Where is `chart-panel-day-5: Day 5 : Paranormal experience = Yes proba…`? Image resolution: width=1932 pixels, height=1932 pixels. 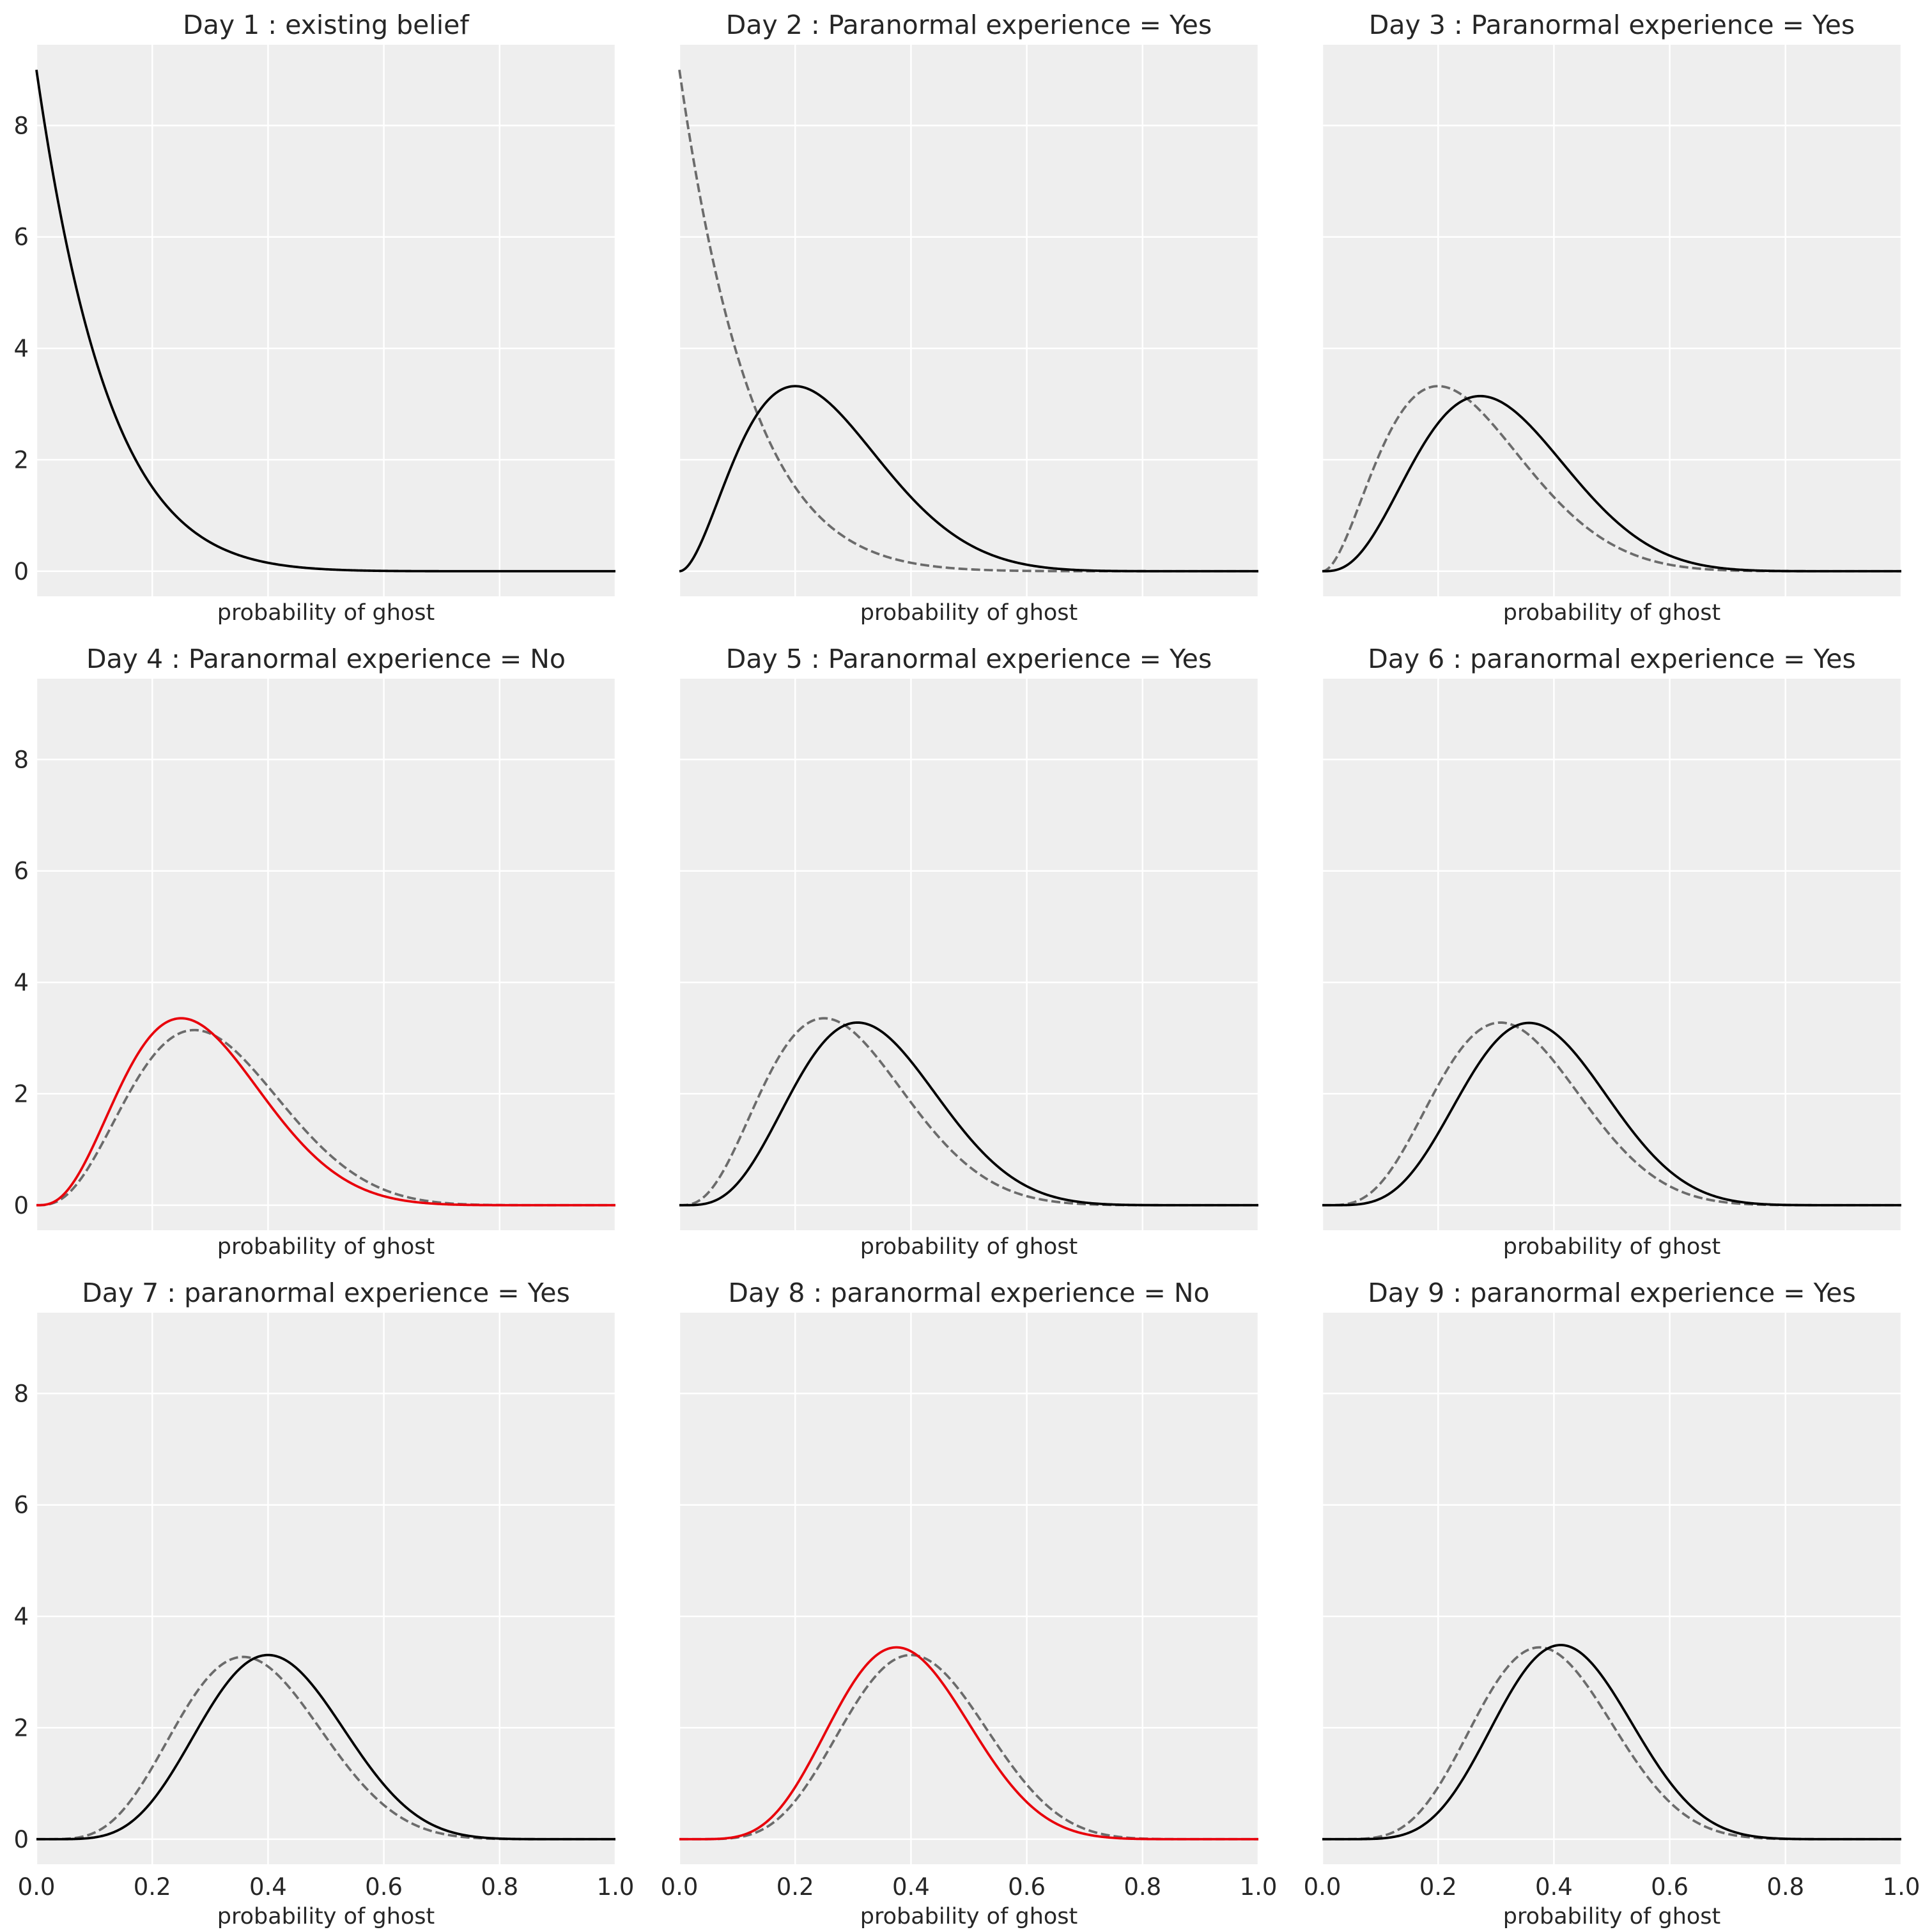
chart-panel-day-5: Day 5 : Paranormal experience = Yes proba… is located at coordinates (969, 952).